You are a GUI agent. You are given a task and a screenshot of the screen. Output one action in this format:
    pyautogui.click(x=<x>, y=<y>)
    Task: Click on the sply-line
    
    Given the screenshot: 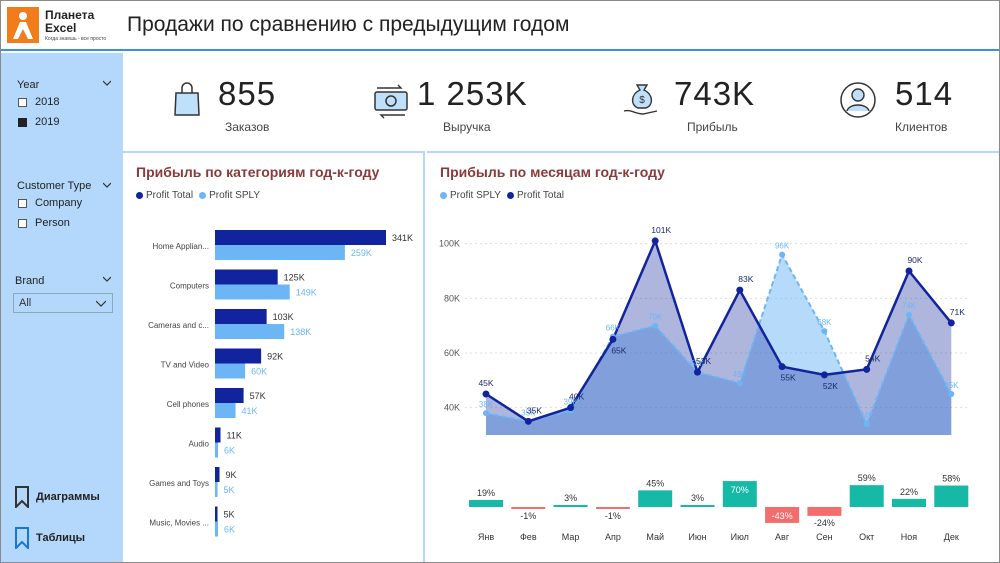 What is the action you would take?
    pyautogui.click(x=719, y=339)
    